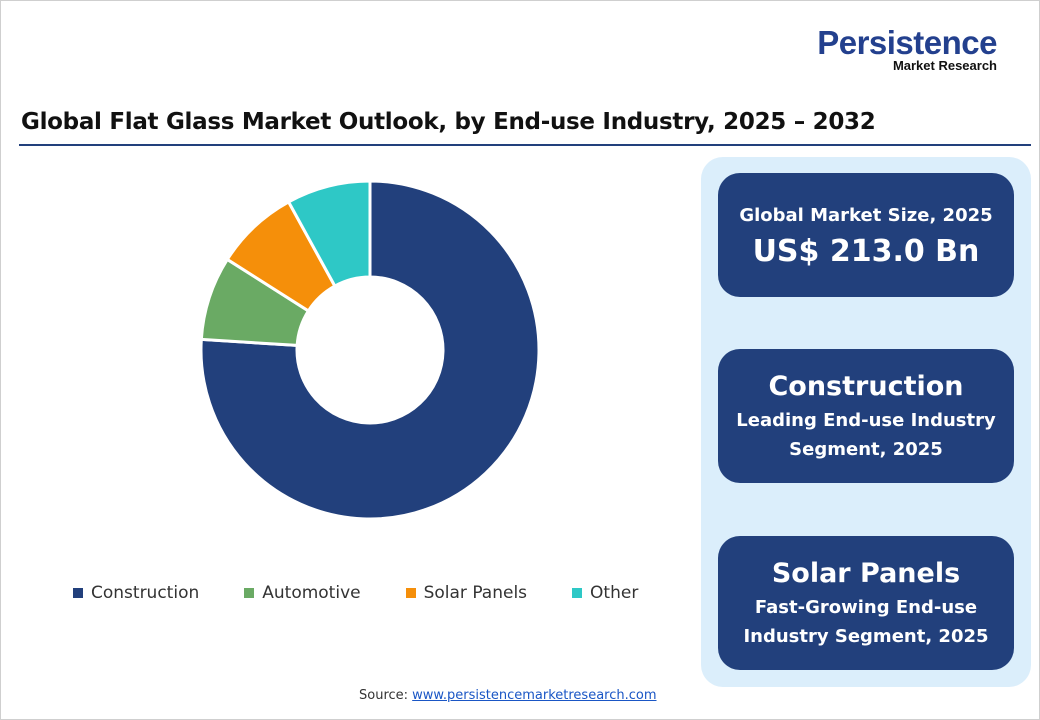  What do you see at coordinates (866, 573) in the screenshot?
I see `card-value: Solar Panels` at bounding box center [866, 573].